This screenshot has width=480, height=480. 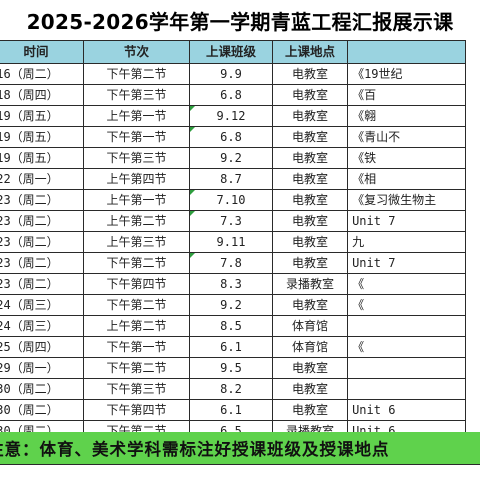 What do you see at coordinates (136, 52) in the screenshot?
I see `header-period: 节次` at bounding box center [136, 52].